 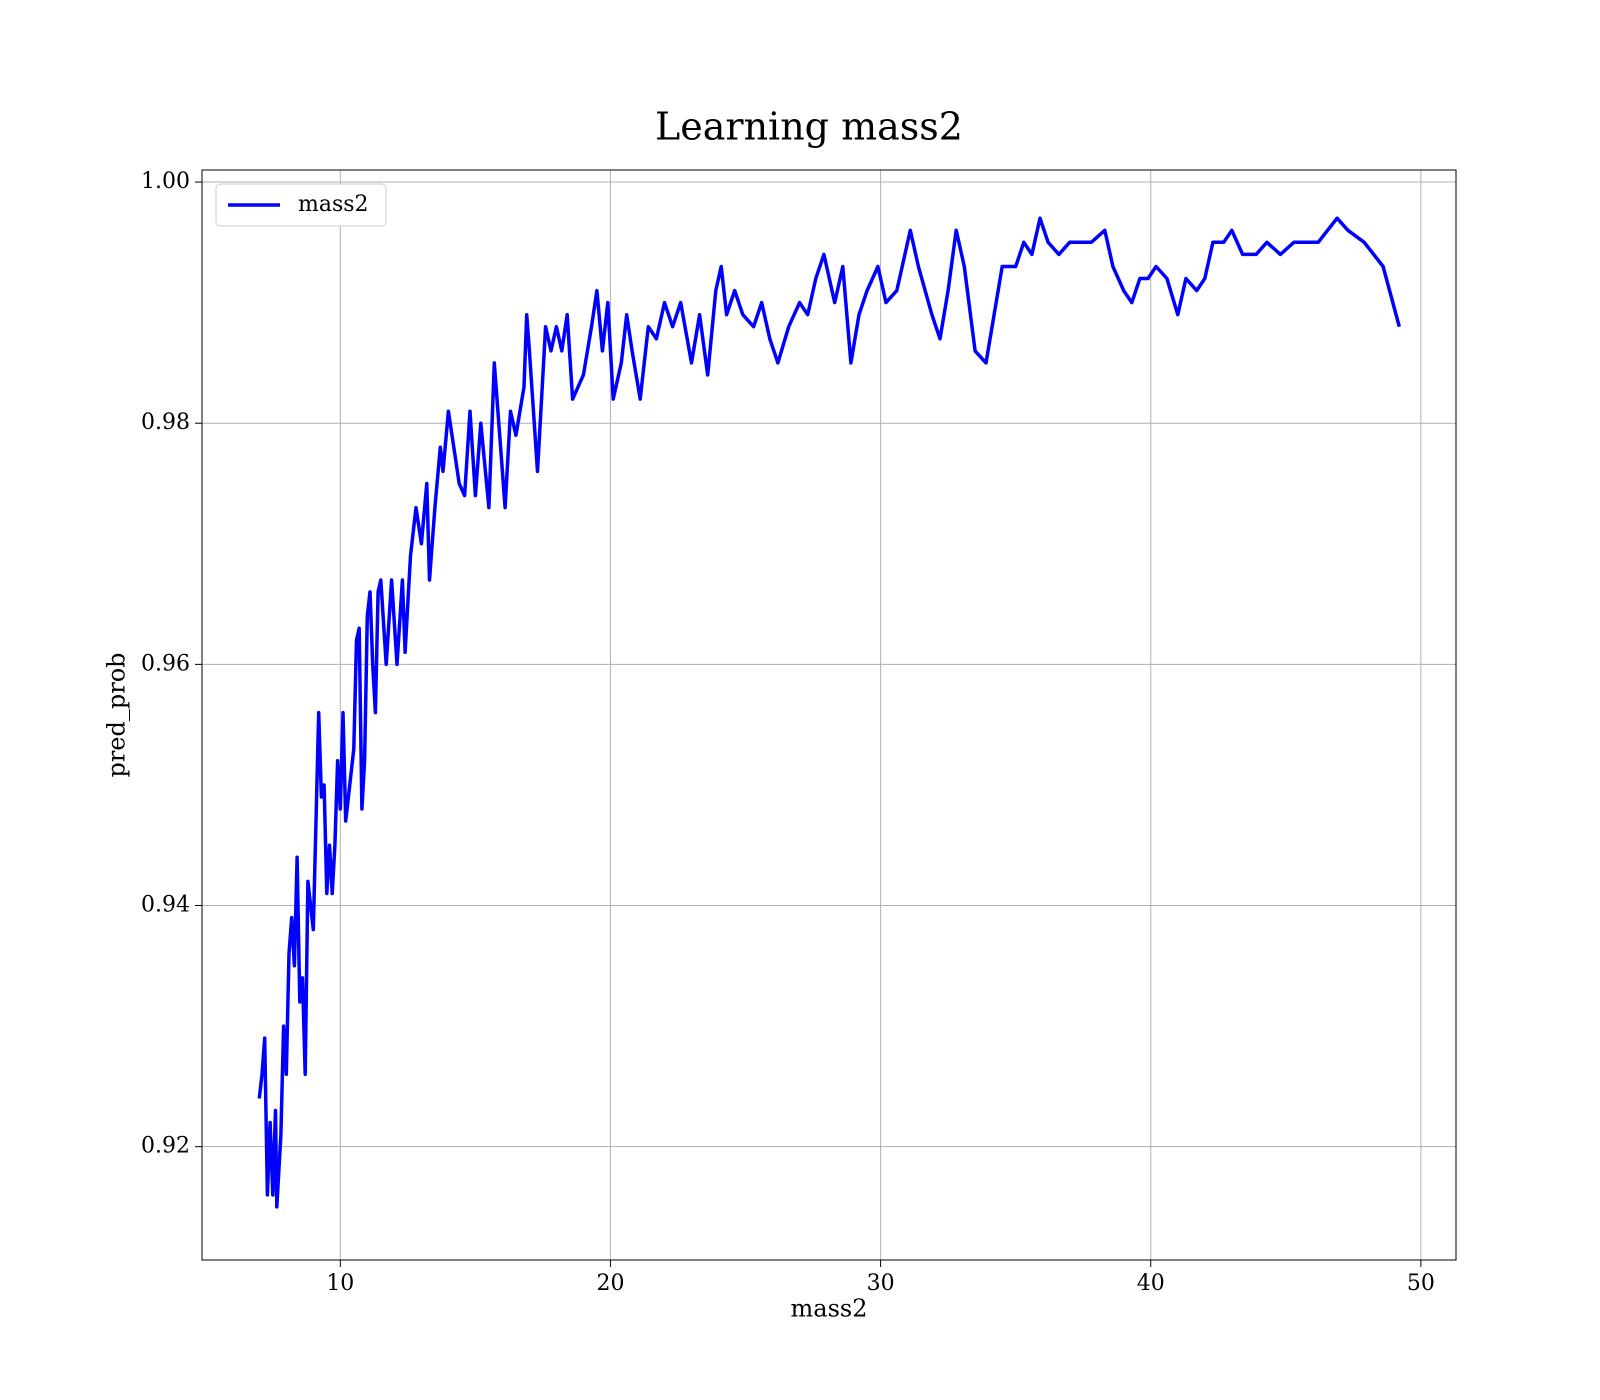 What do you see at coordinates (165, 181) in the screenshot?
I see `y-tick-label: 1.00` at bounding box center [165, 181].